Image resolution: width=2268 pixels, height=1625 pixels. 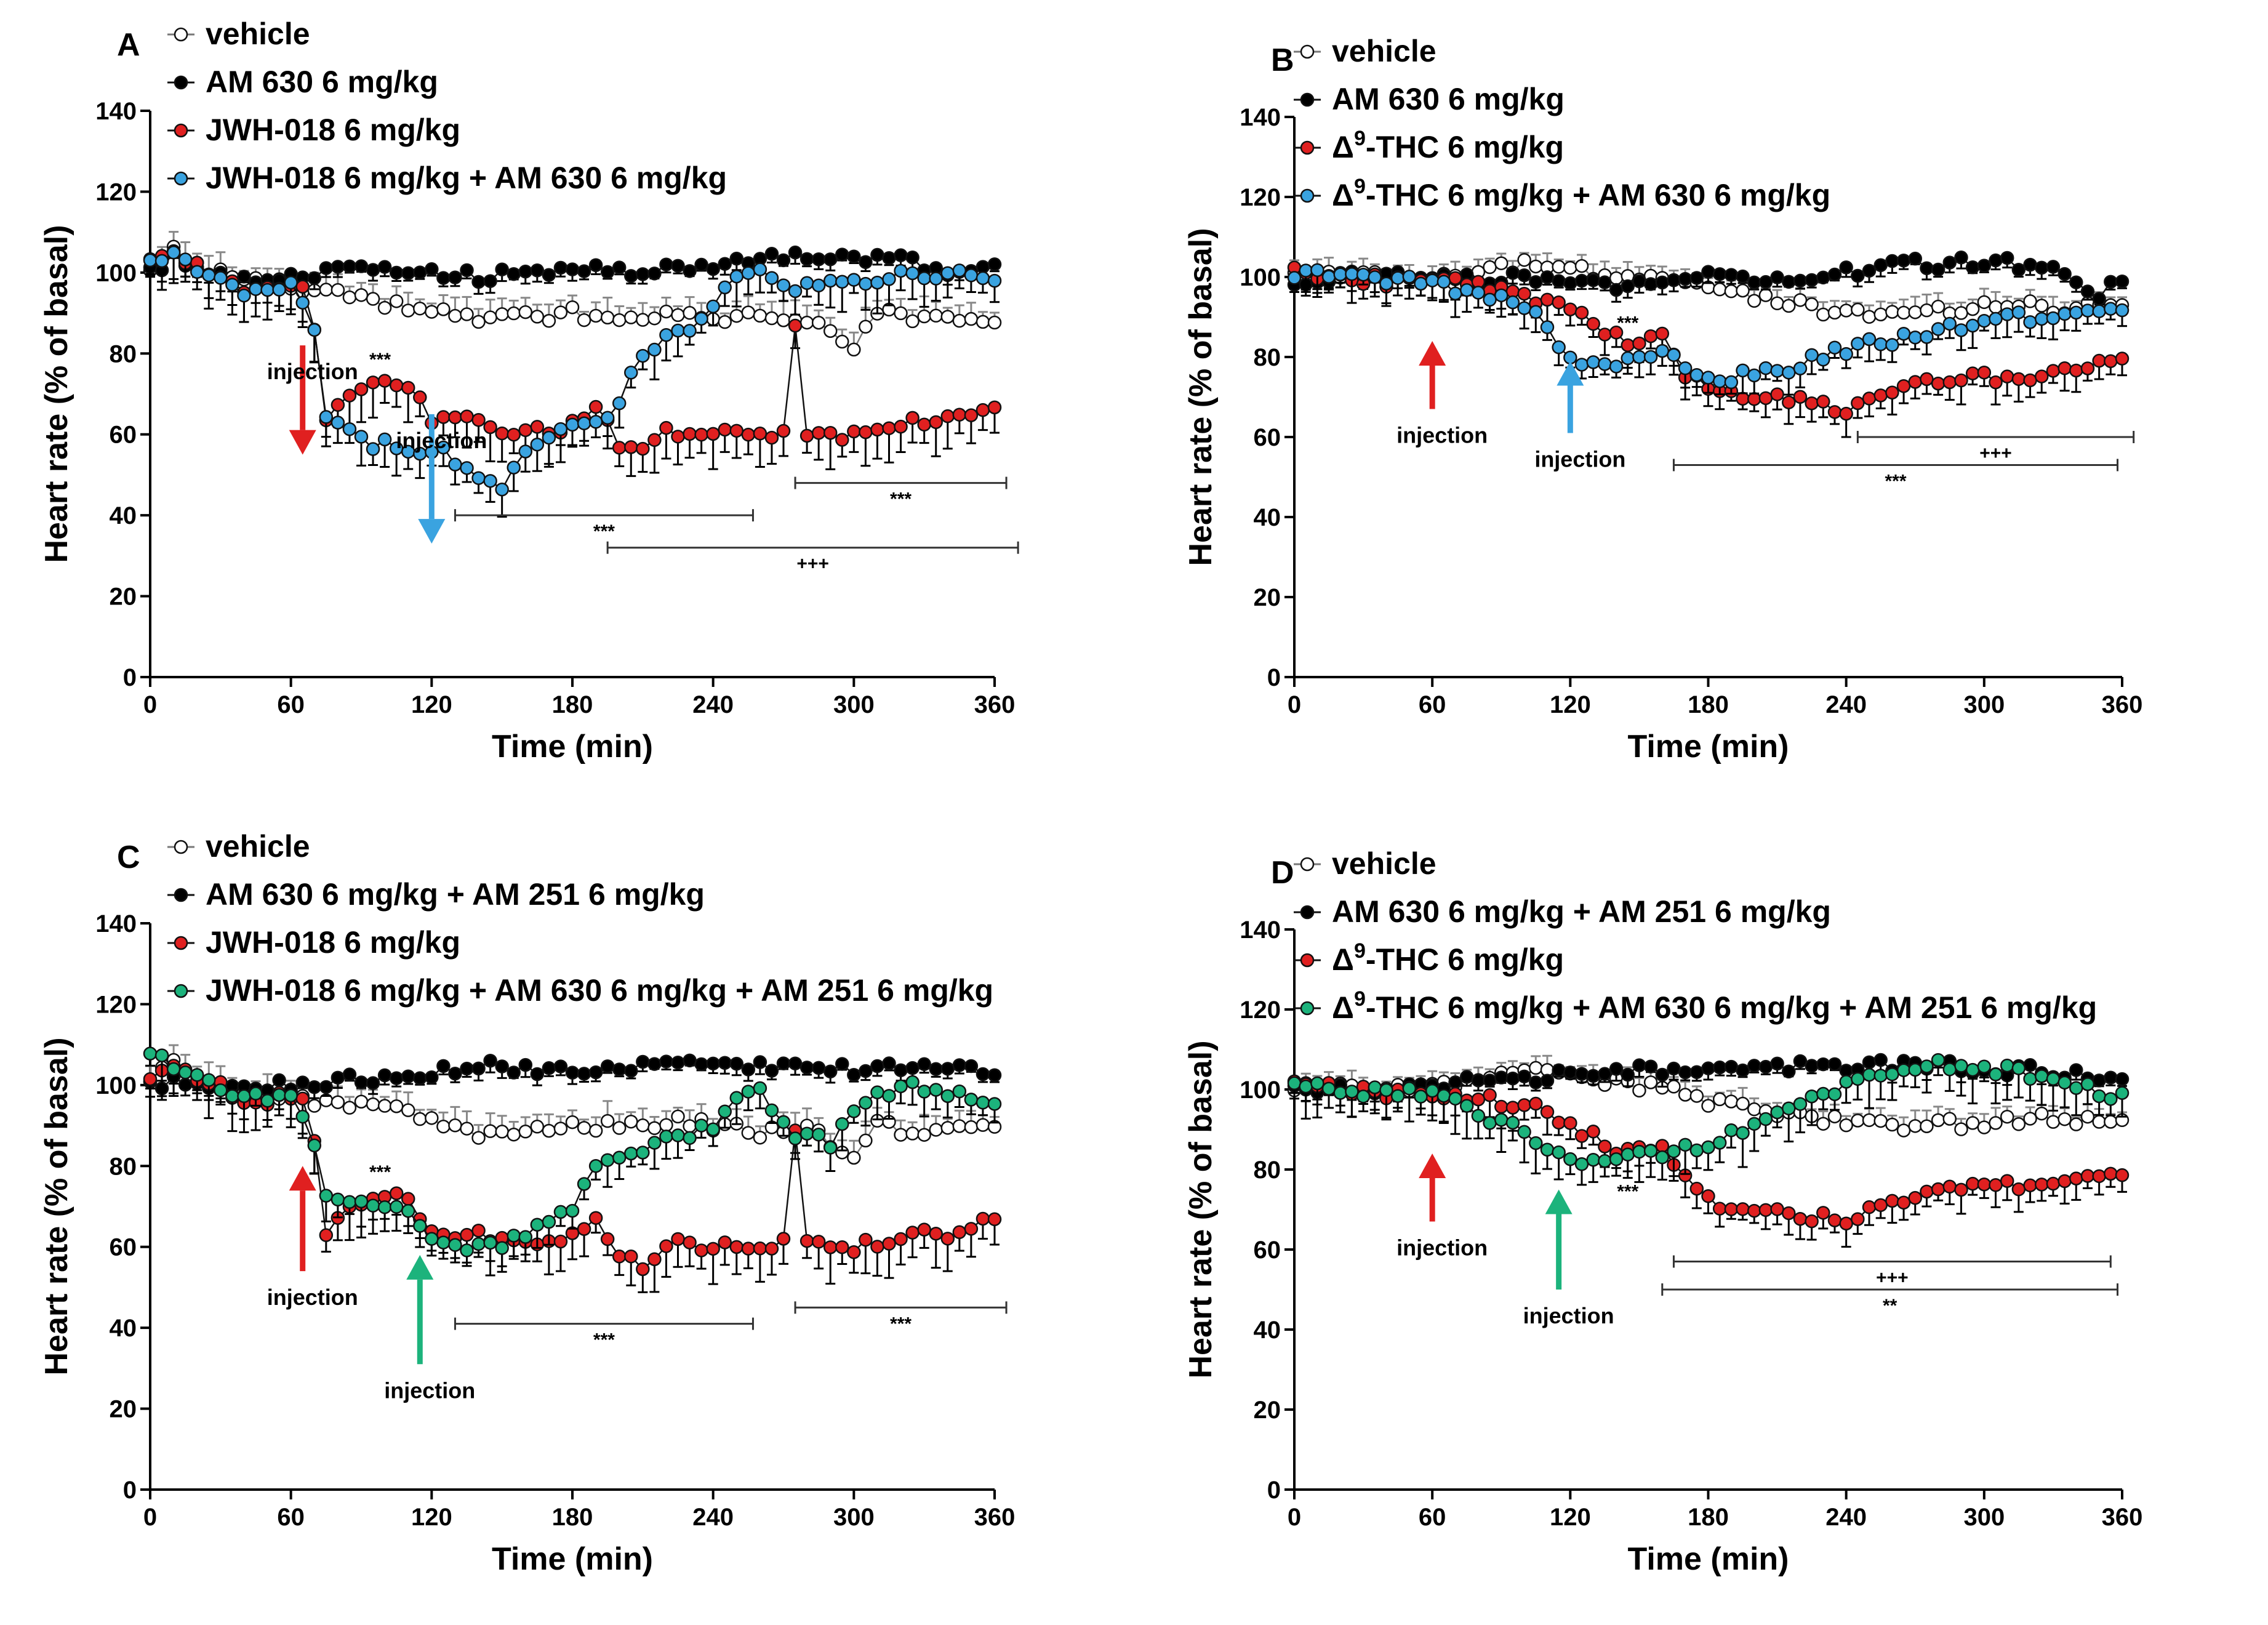 What do you see at coordinates (1267, 1170) in the screenshot?
I see `y-tick-label: 80` at bounding box center [1267, 1170].